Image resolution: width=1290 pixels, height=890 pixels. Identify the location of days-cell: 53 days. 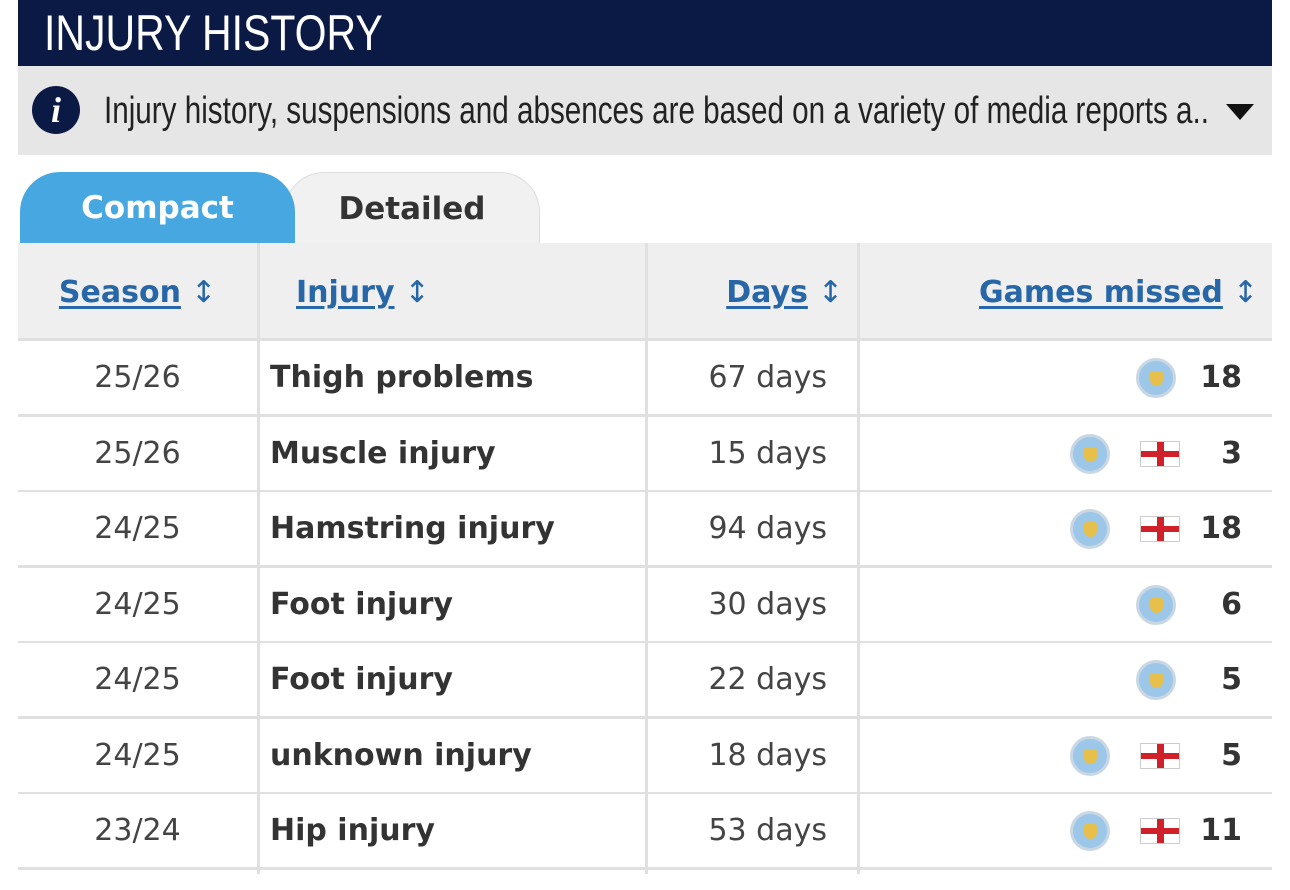
(752, 830).